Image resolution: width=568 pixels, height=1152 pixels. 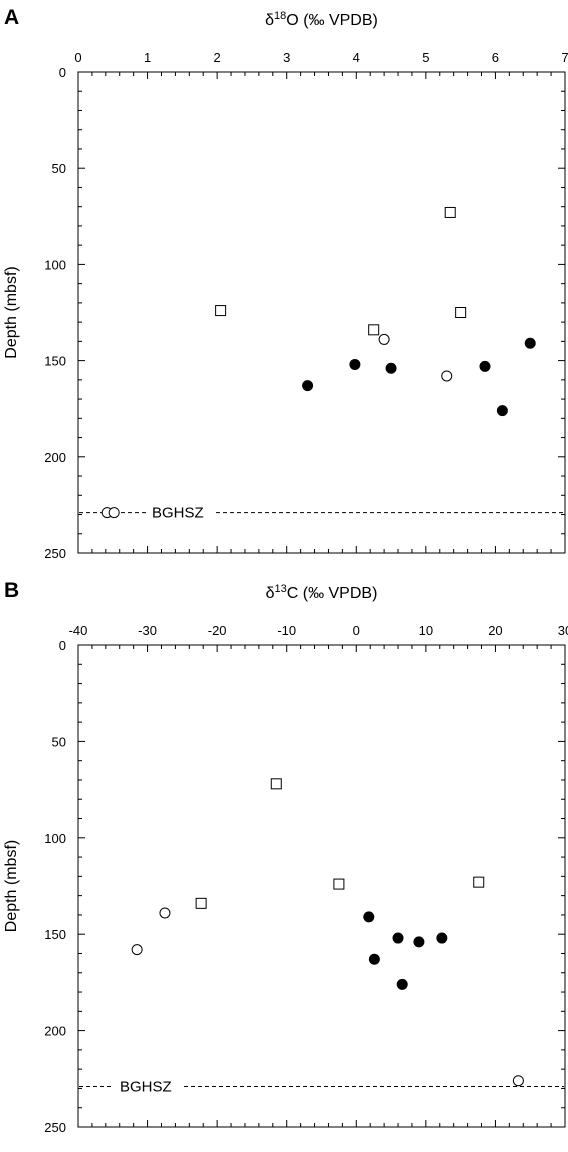 What do you see at coordinates (217, 630) in the screenshot?
I see `x-tick-label: -20` at bounding box center [217, 630].